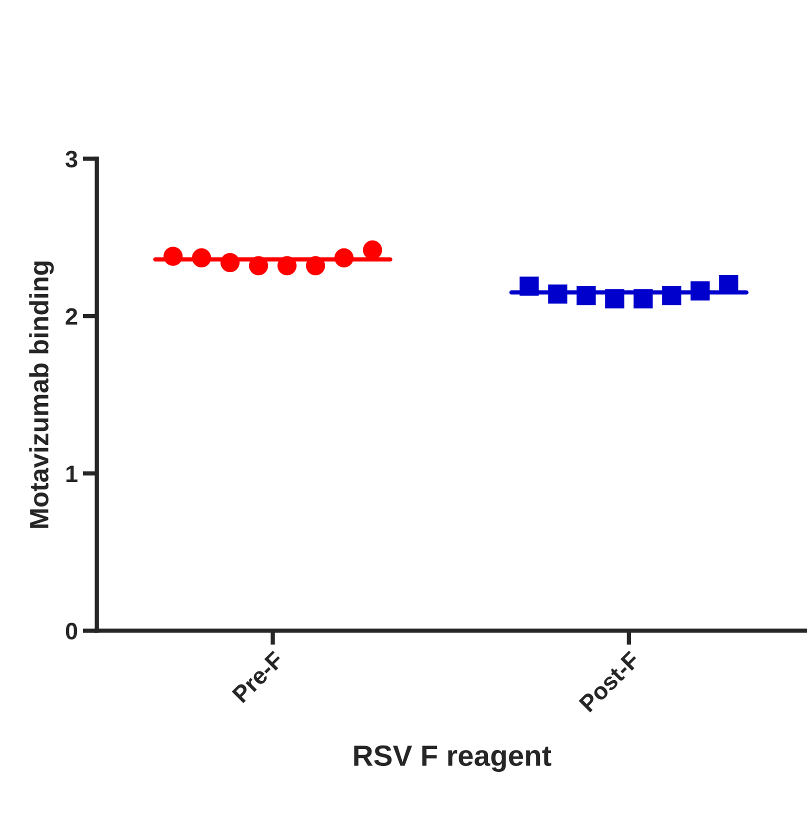 The width and height of the screenshot is (807, 831). I want to click on y-tick-label: 0, so click(72, 631).